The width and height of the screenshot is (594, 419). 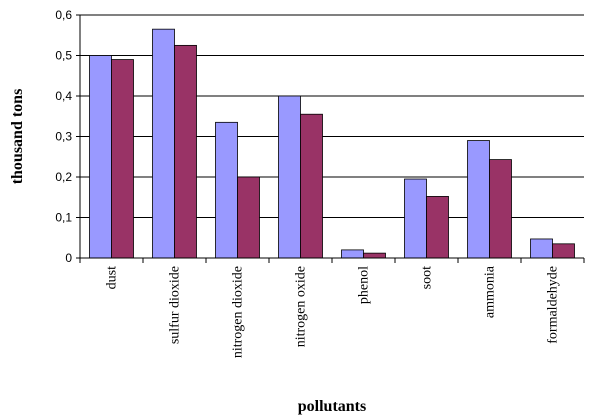 I want to click on x-tick-label: ammonia, so click(x=490, y=291).